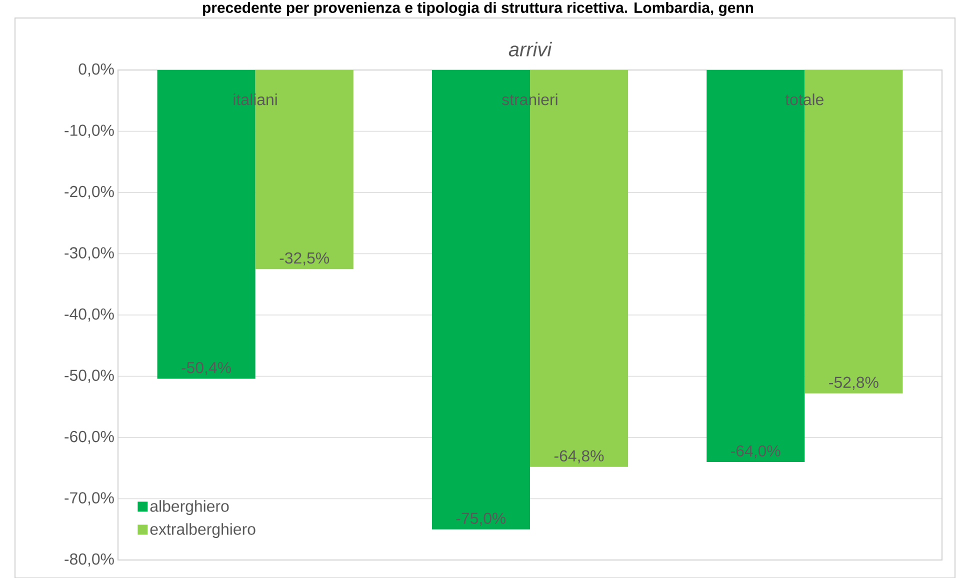 The height and width of the screenshot is (578, 957). Describe the element at coordinates (481, 519) in the screenshot. I see `data-label: -75,0%` at that location.